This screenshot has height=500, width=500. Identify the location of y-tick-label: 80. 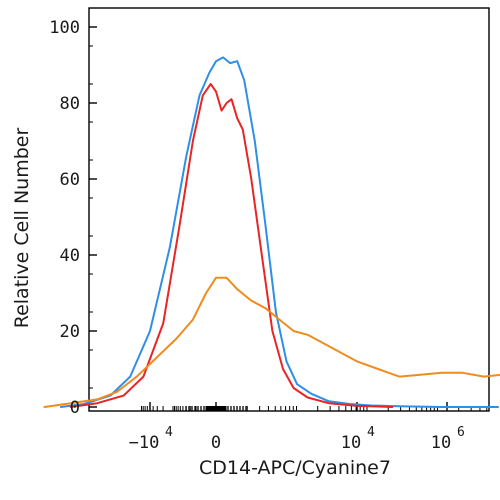
(70, 104).